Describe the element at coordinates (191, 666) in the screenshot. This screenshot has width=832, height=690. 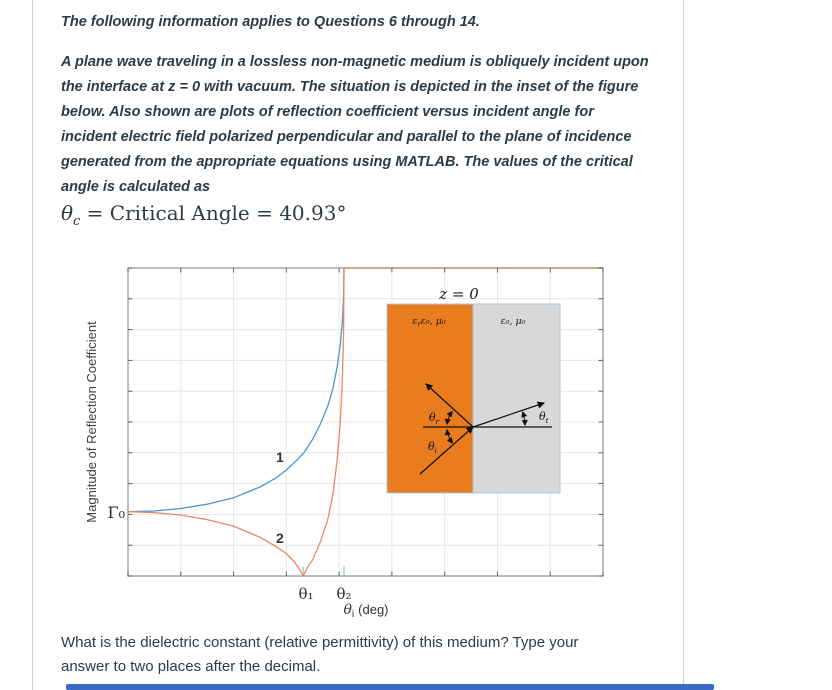
I see `question-line: answer to two places after the decimal.` at that location.